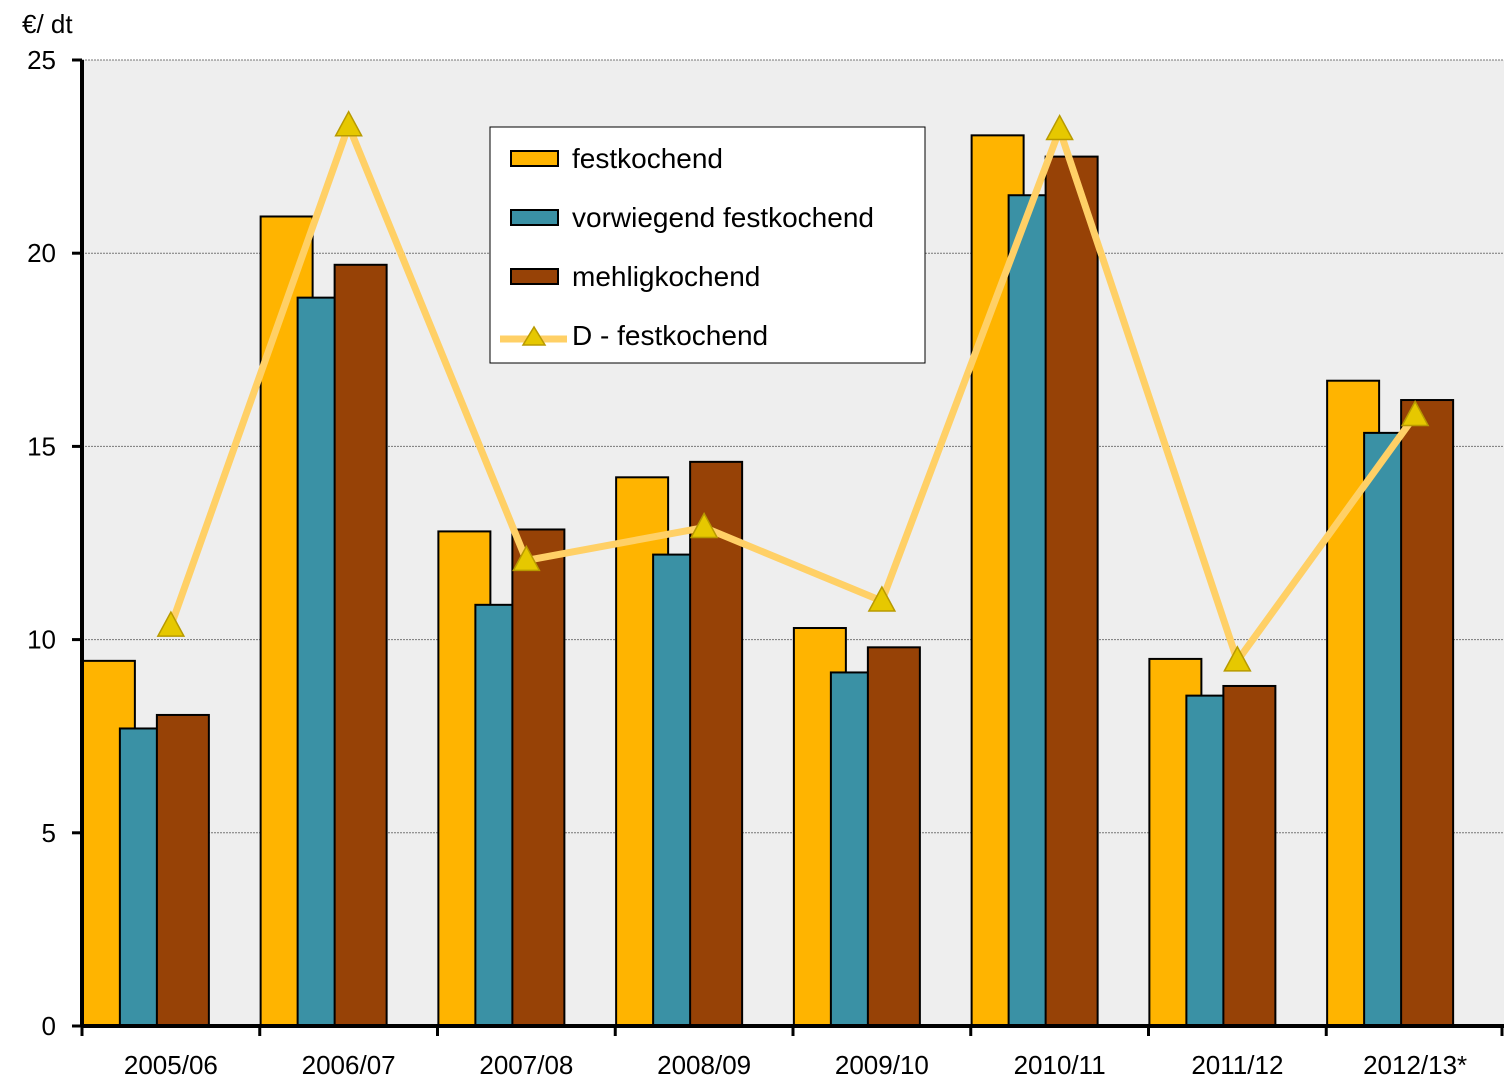 This screenshot has width=1504, height=1084. Describe the element at coordinates (41, 253) in the screenshot. I see `y-tick-label: 20` at that location.